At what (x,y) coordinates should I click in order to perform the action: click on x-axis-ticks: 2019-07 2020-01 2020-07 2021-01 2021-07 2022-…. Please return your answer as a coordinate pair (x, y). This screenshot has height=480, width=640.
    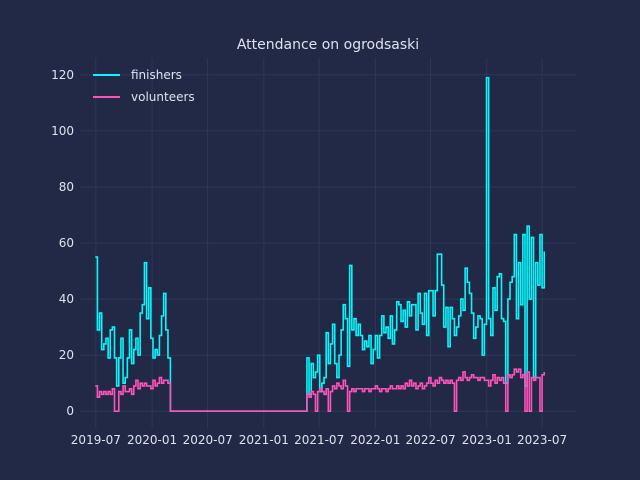
    Looking at the image, I should click on (319, 440).